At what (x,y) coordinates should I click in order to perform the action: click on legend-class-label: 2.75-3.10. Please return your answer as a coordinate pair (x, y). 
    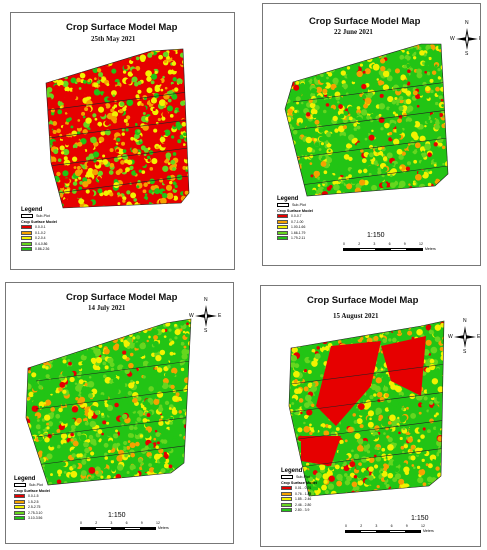
    Looking at the image, I should click on (35, 512).